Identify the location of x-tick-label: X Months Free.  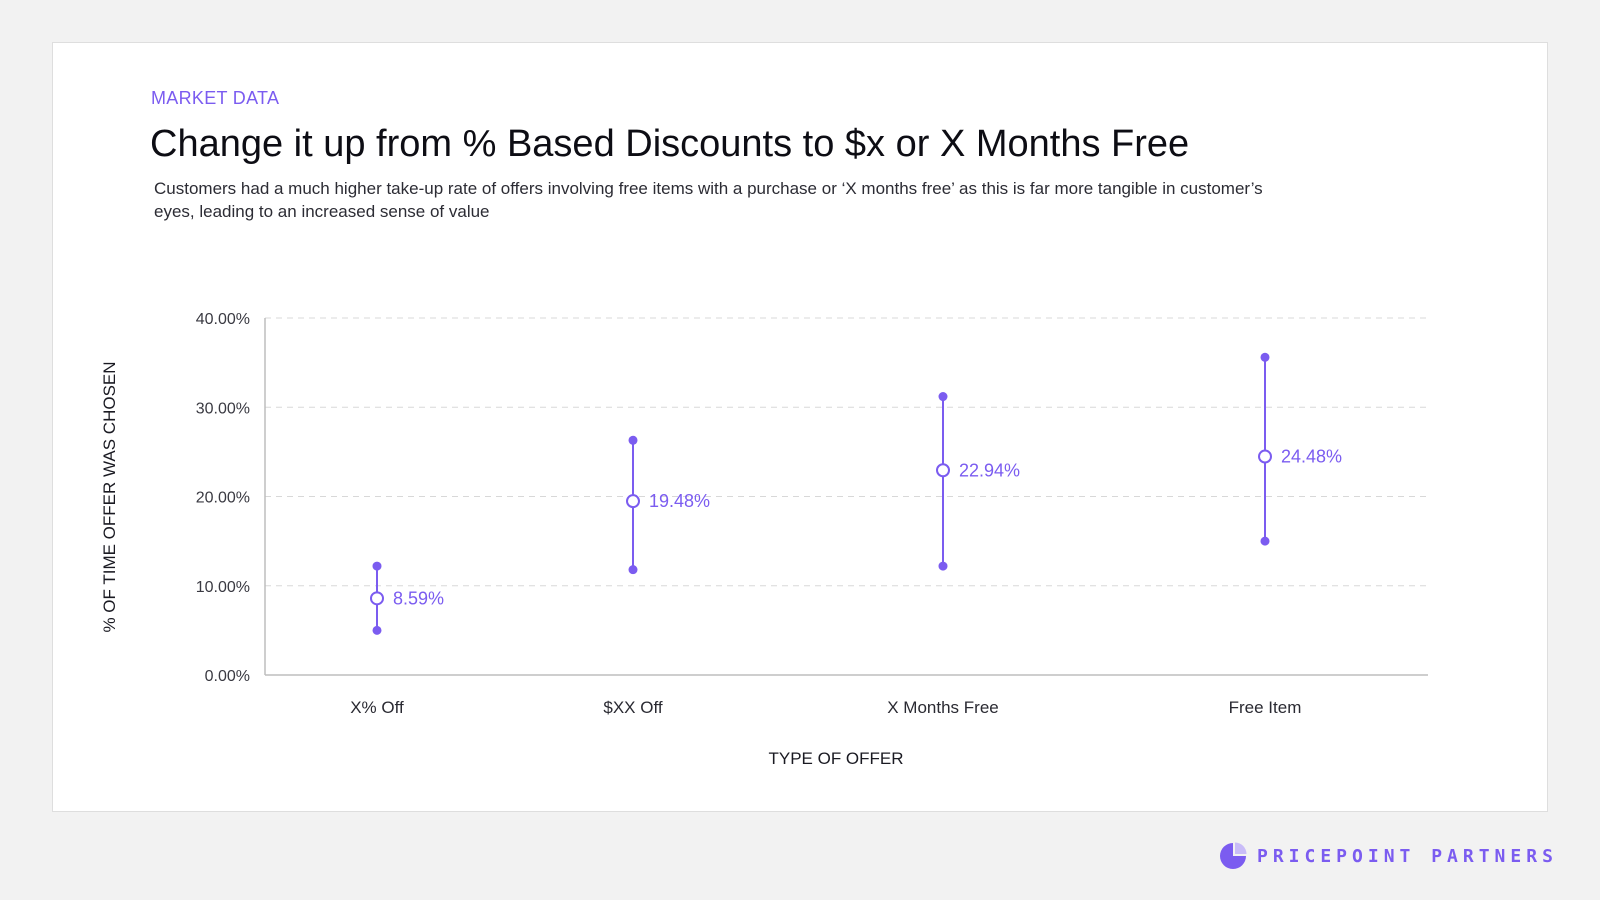
(943, 707).